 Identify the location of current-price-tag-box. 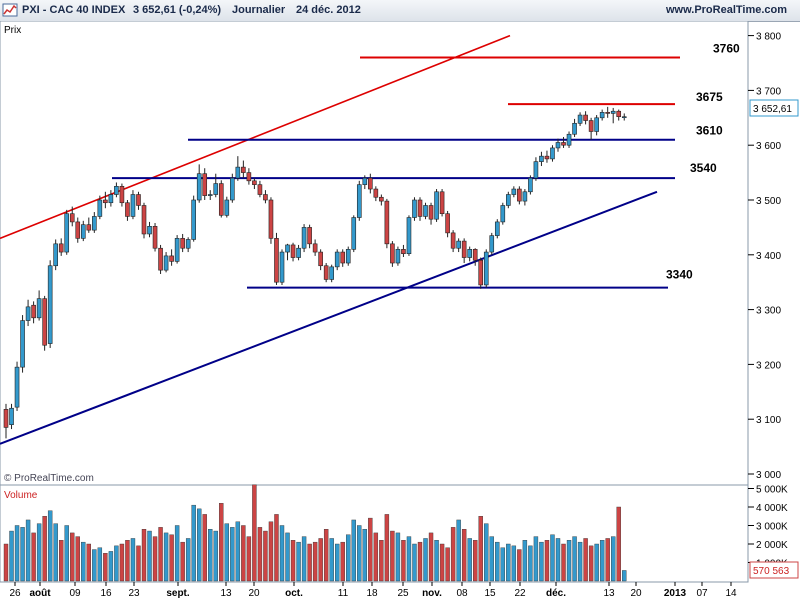
(774, 108).